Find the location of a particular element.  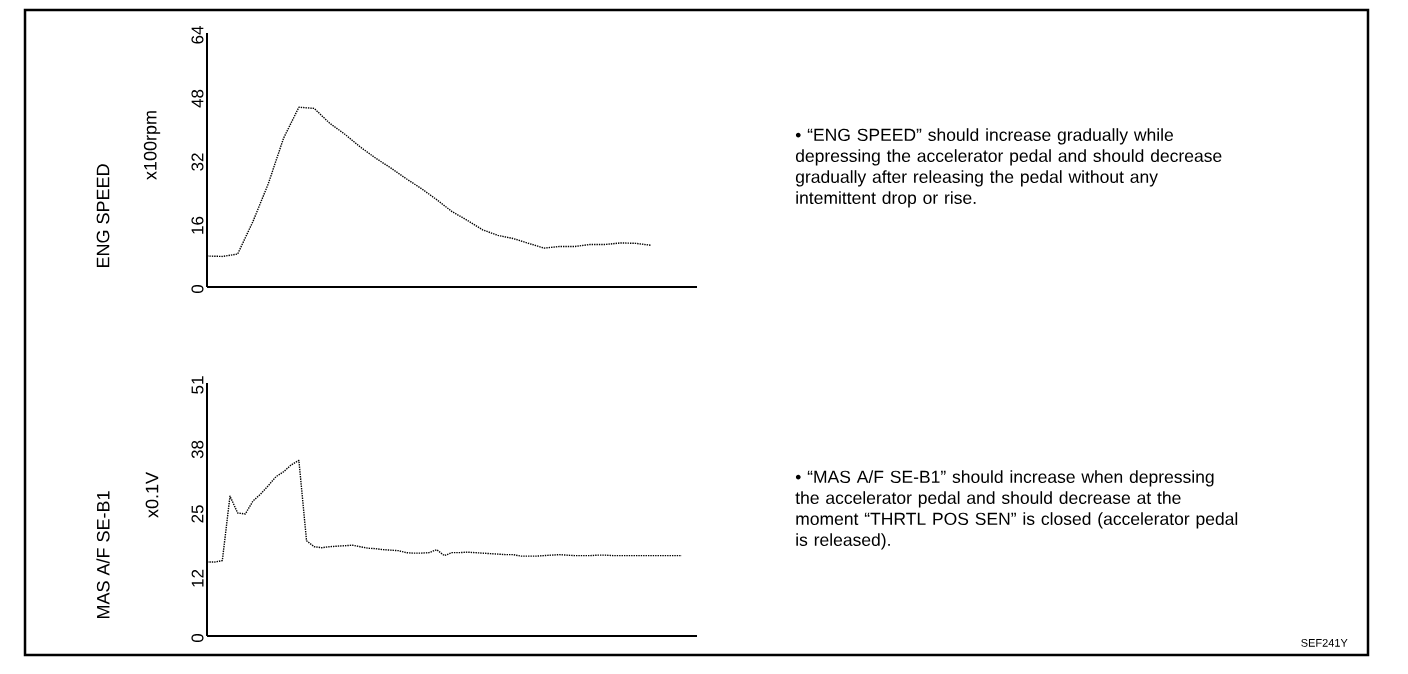

text: SEF241Y is located at coordinates (1324, 643).